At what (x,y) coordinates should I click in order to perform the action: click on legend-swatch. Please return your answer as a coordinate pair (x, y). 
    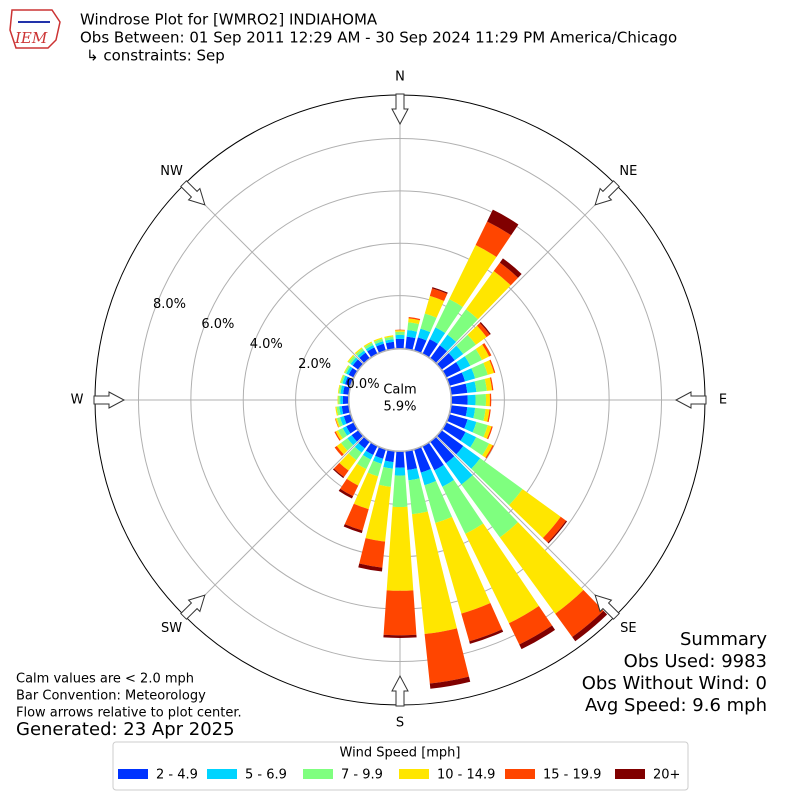
    Looking at the image, I should click on (133, 774).